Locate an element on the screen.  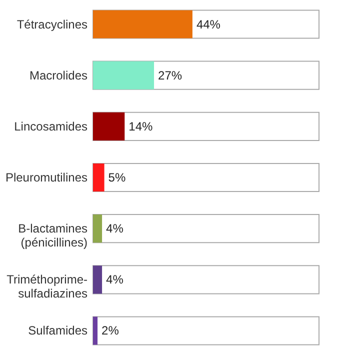
y-tick-label: Pleuromutilines is located at coordinates (46, 177).